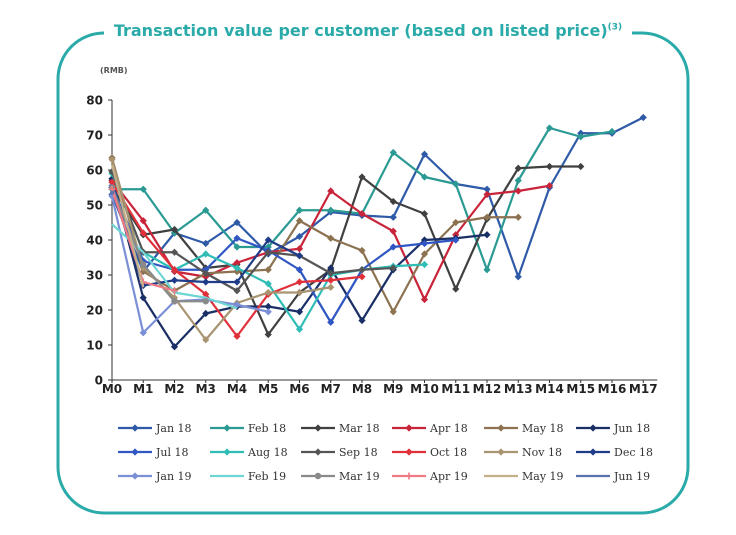 Image resolution: width=736 pixels, height=535 pixels. What do you see at coordinates (94, 276) in the screenshot?
I see `y-tick-label: 30` at bounding box center [94, 276].